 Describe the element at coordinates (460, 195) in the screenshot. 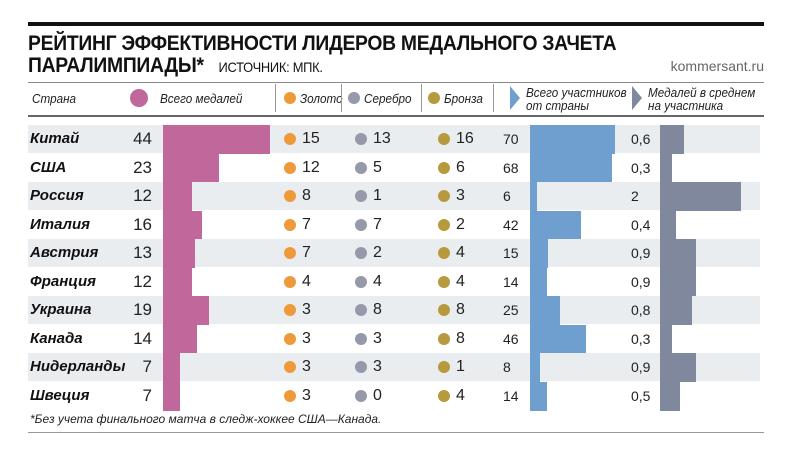

I see `bronze-value: 3` at that location.